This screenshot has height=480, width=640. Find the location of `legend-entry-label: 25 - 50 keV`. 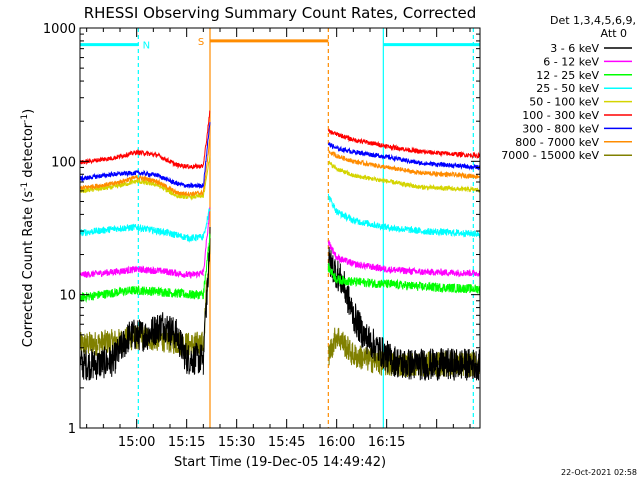

legend-entry-label: 25 - 50 keV is located at coordinates (567, 88).